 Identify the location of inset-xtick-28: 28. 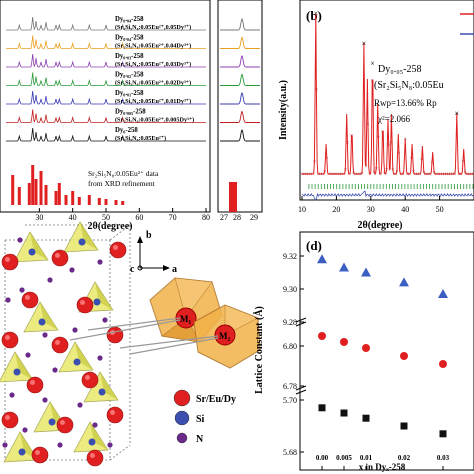
(237, 217).